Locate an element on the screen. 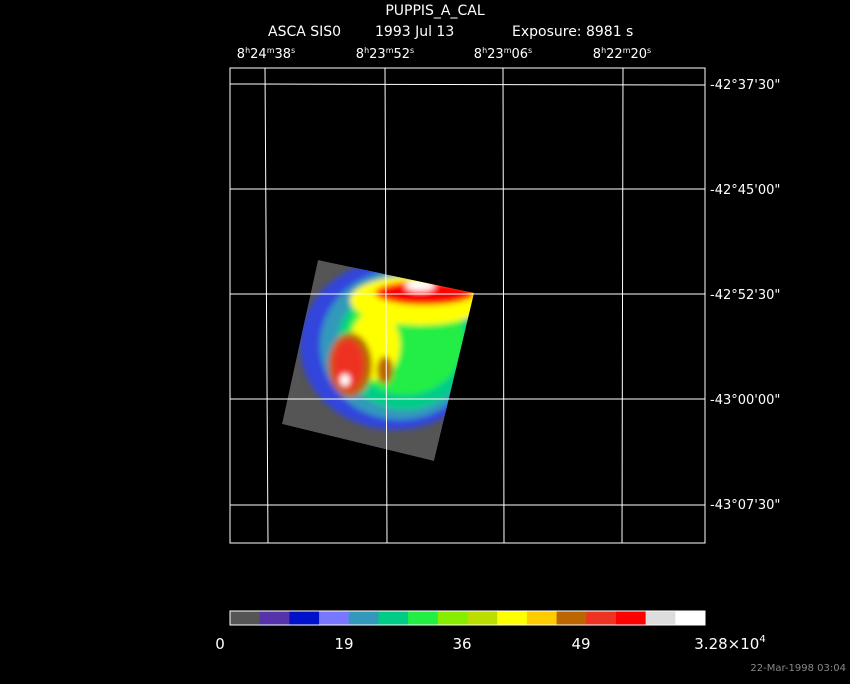 The image size is (850, 684). ra-label: 8h23m06s is located at coordinates (503, 54).